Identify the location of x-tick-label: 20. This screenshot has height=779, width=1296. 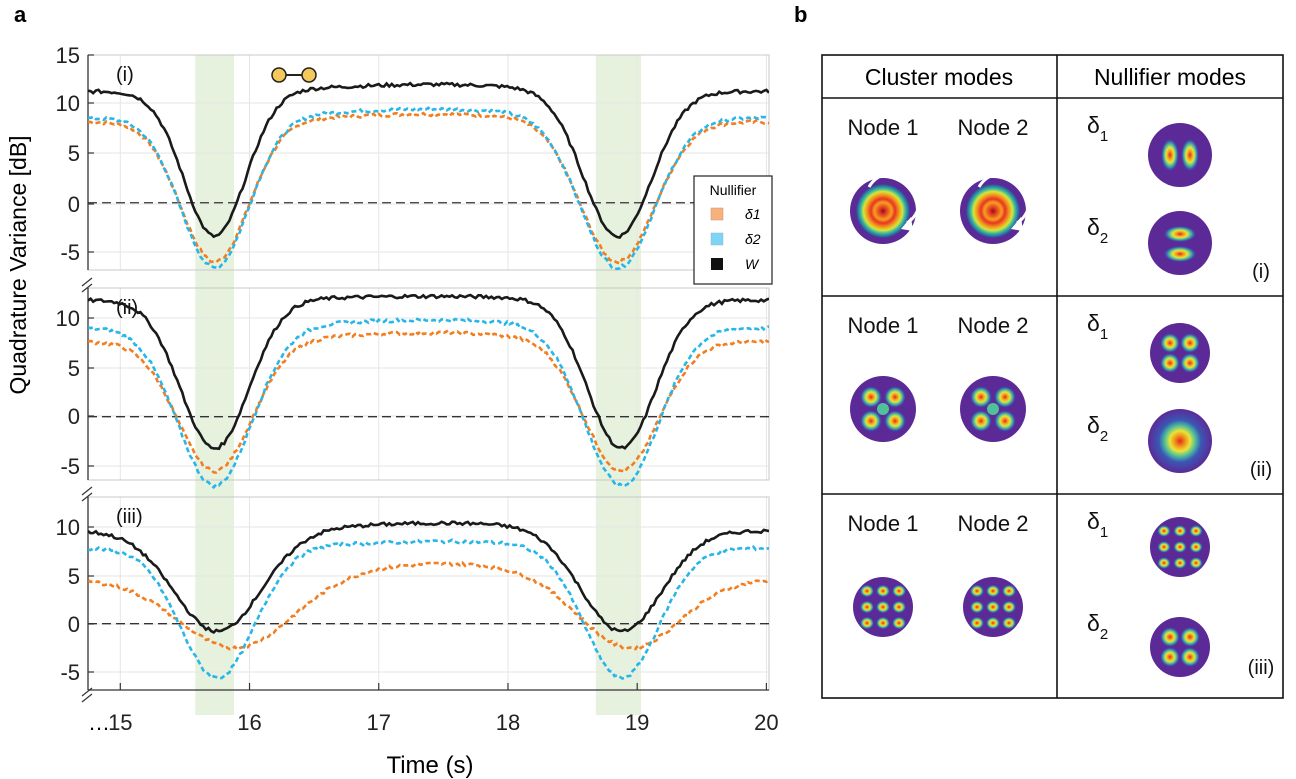
(766, 722).